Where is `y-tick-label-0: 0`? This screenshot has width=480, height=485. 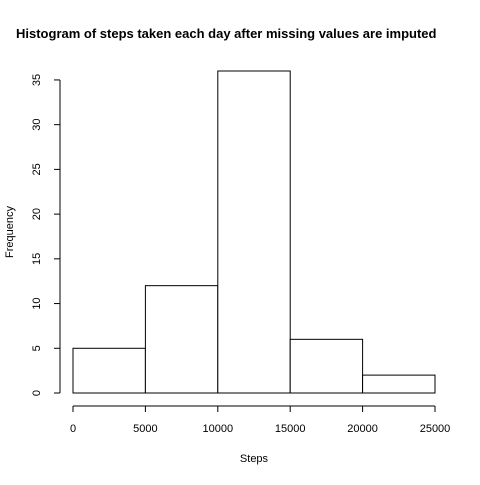
y-tick-label-0: 0 is located at coordinates (37, 393).